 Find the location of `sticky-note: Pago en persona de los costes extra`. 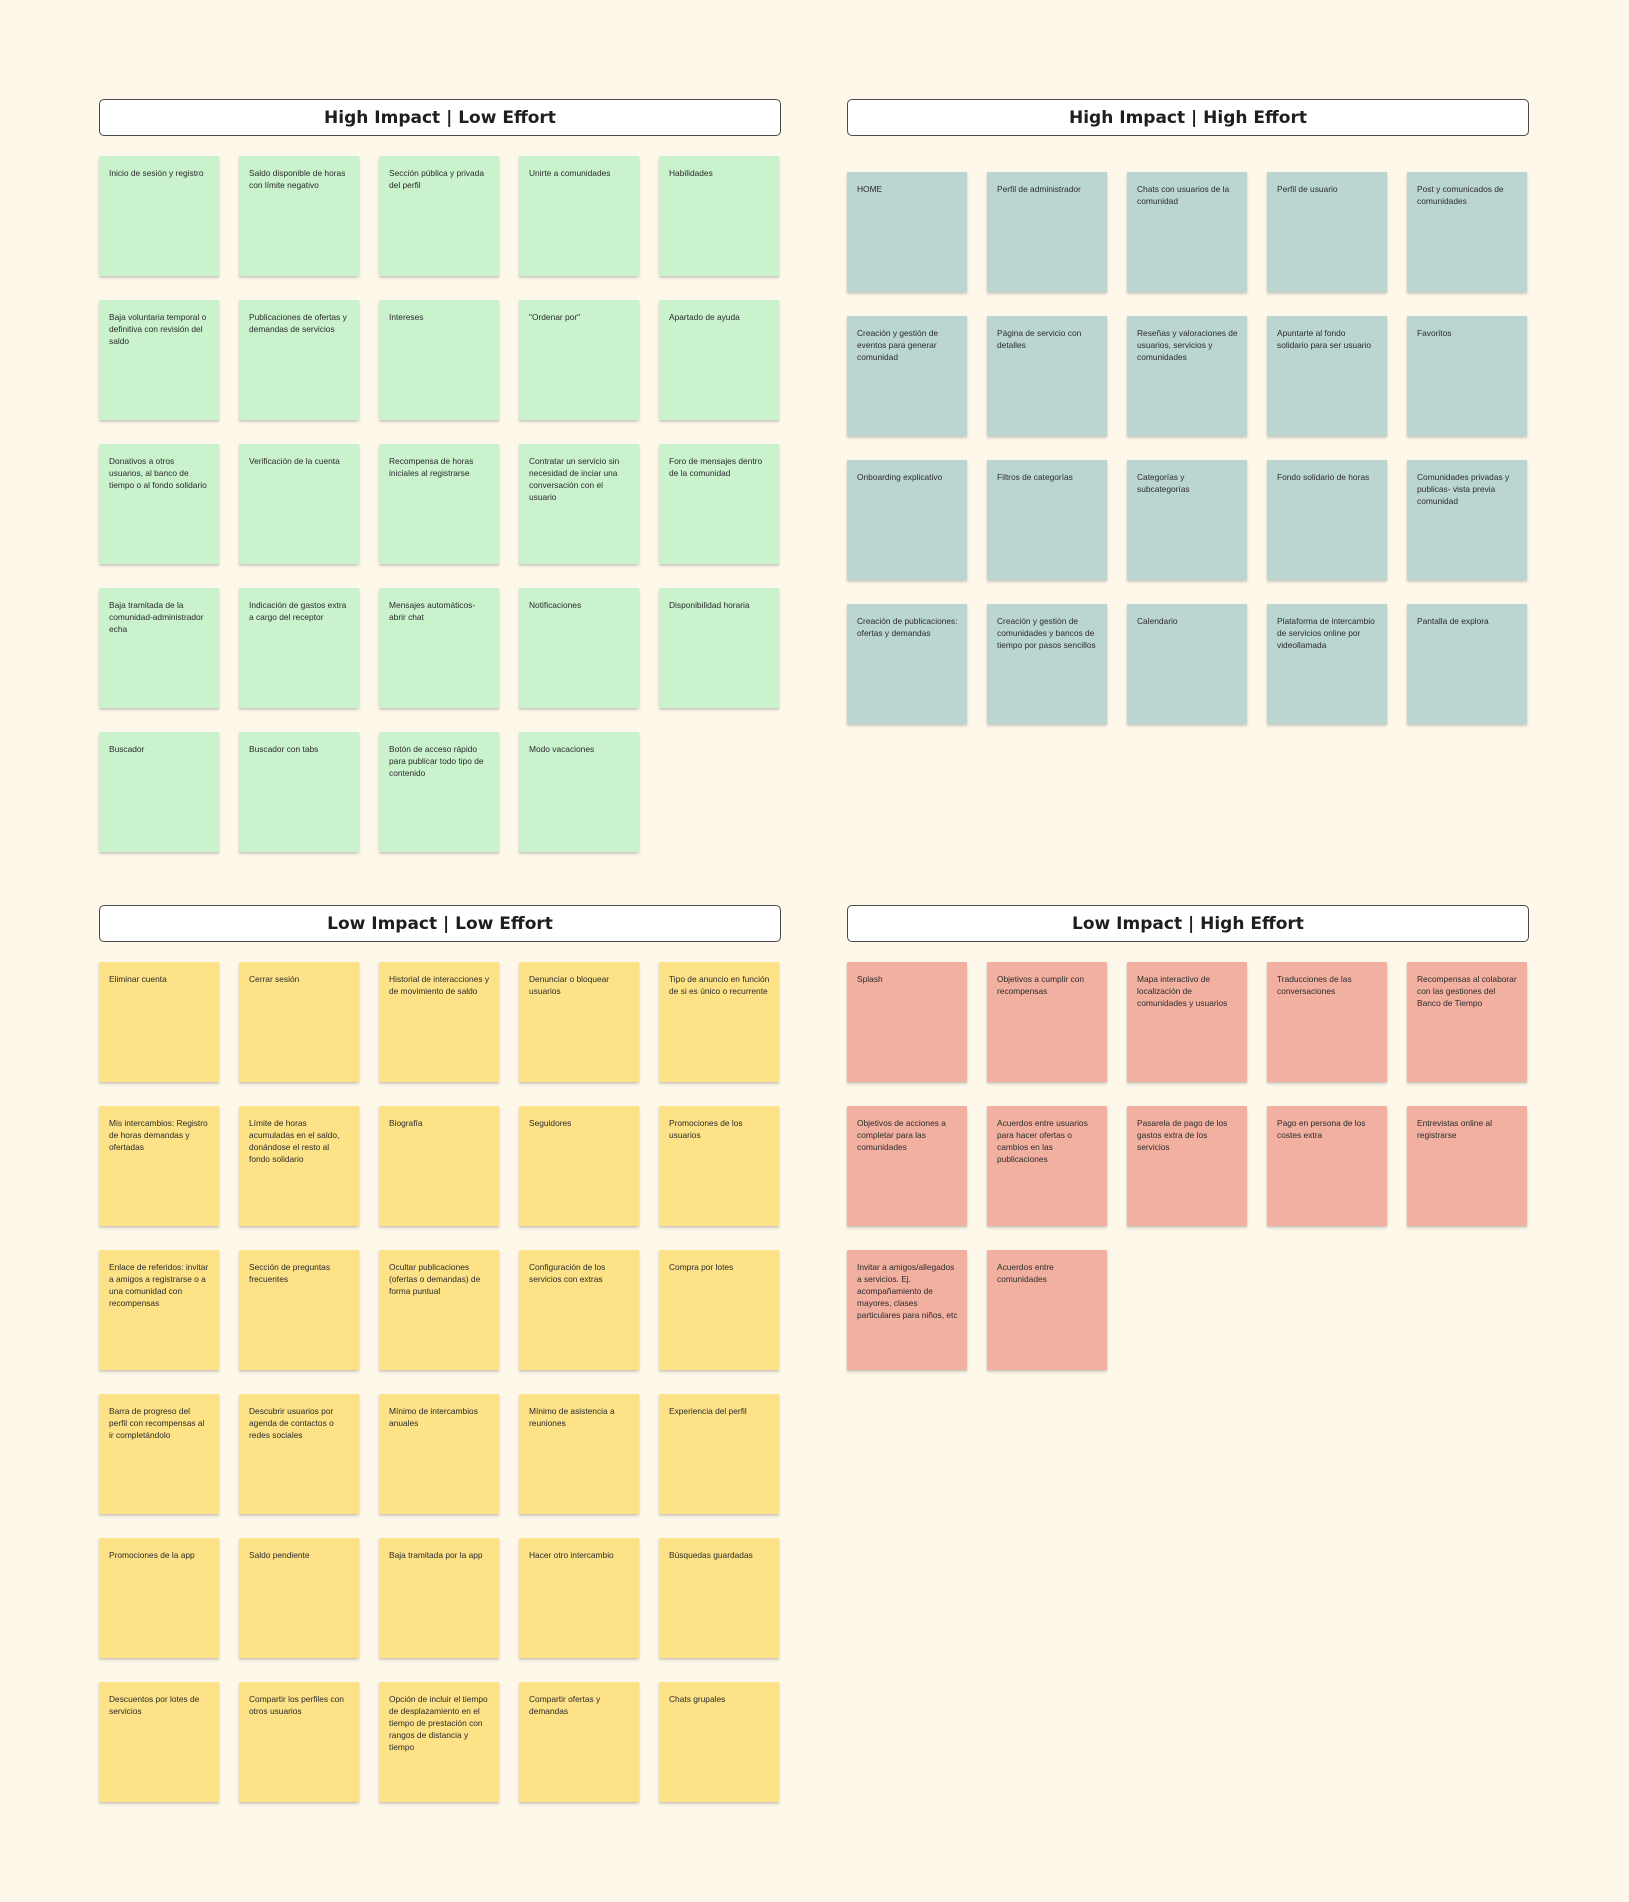

sticky-note: Pago en persona de los costes extra is located at coordinates (1327, 1166).